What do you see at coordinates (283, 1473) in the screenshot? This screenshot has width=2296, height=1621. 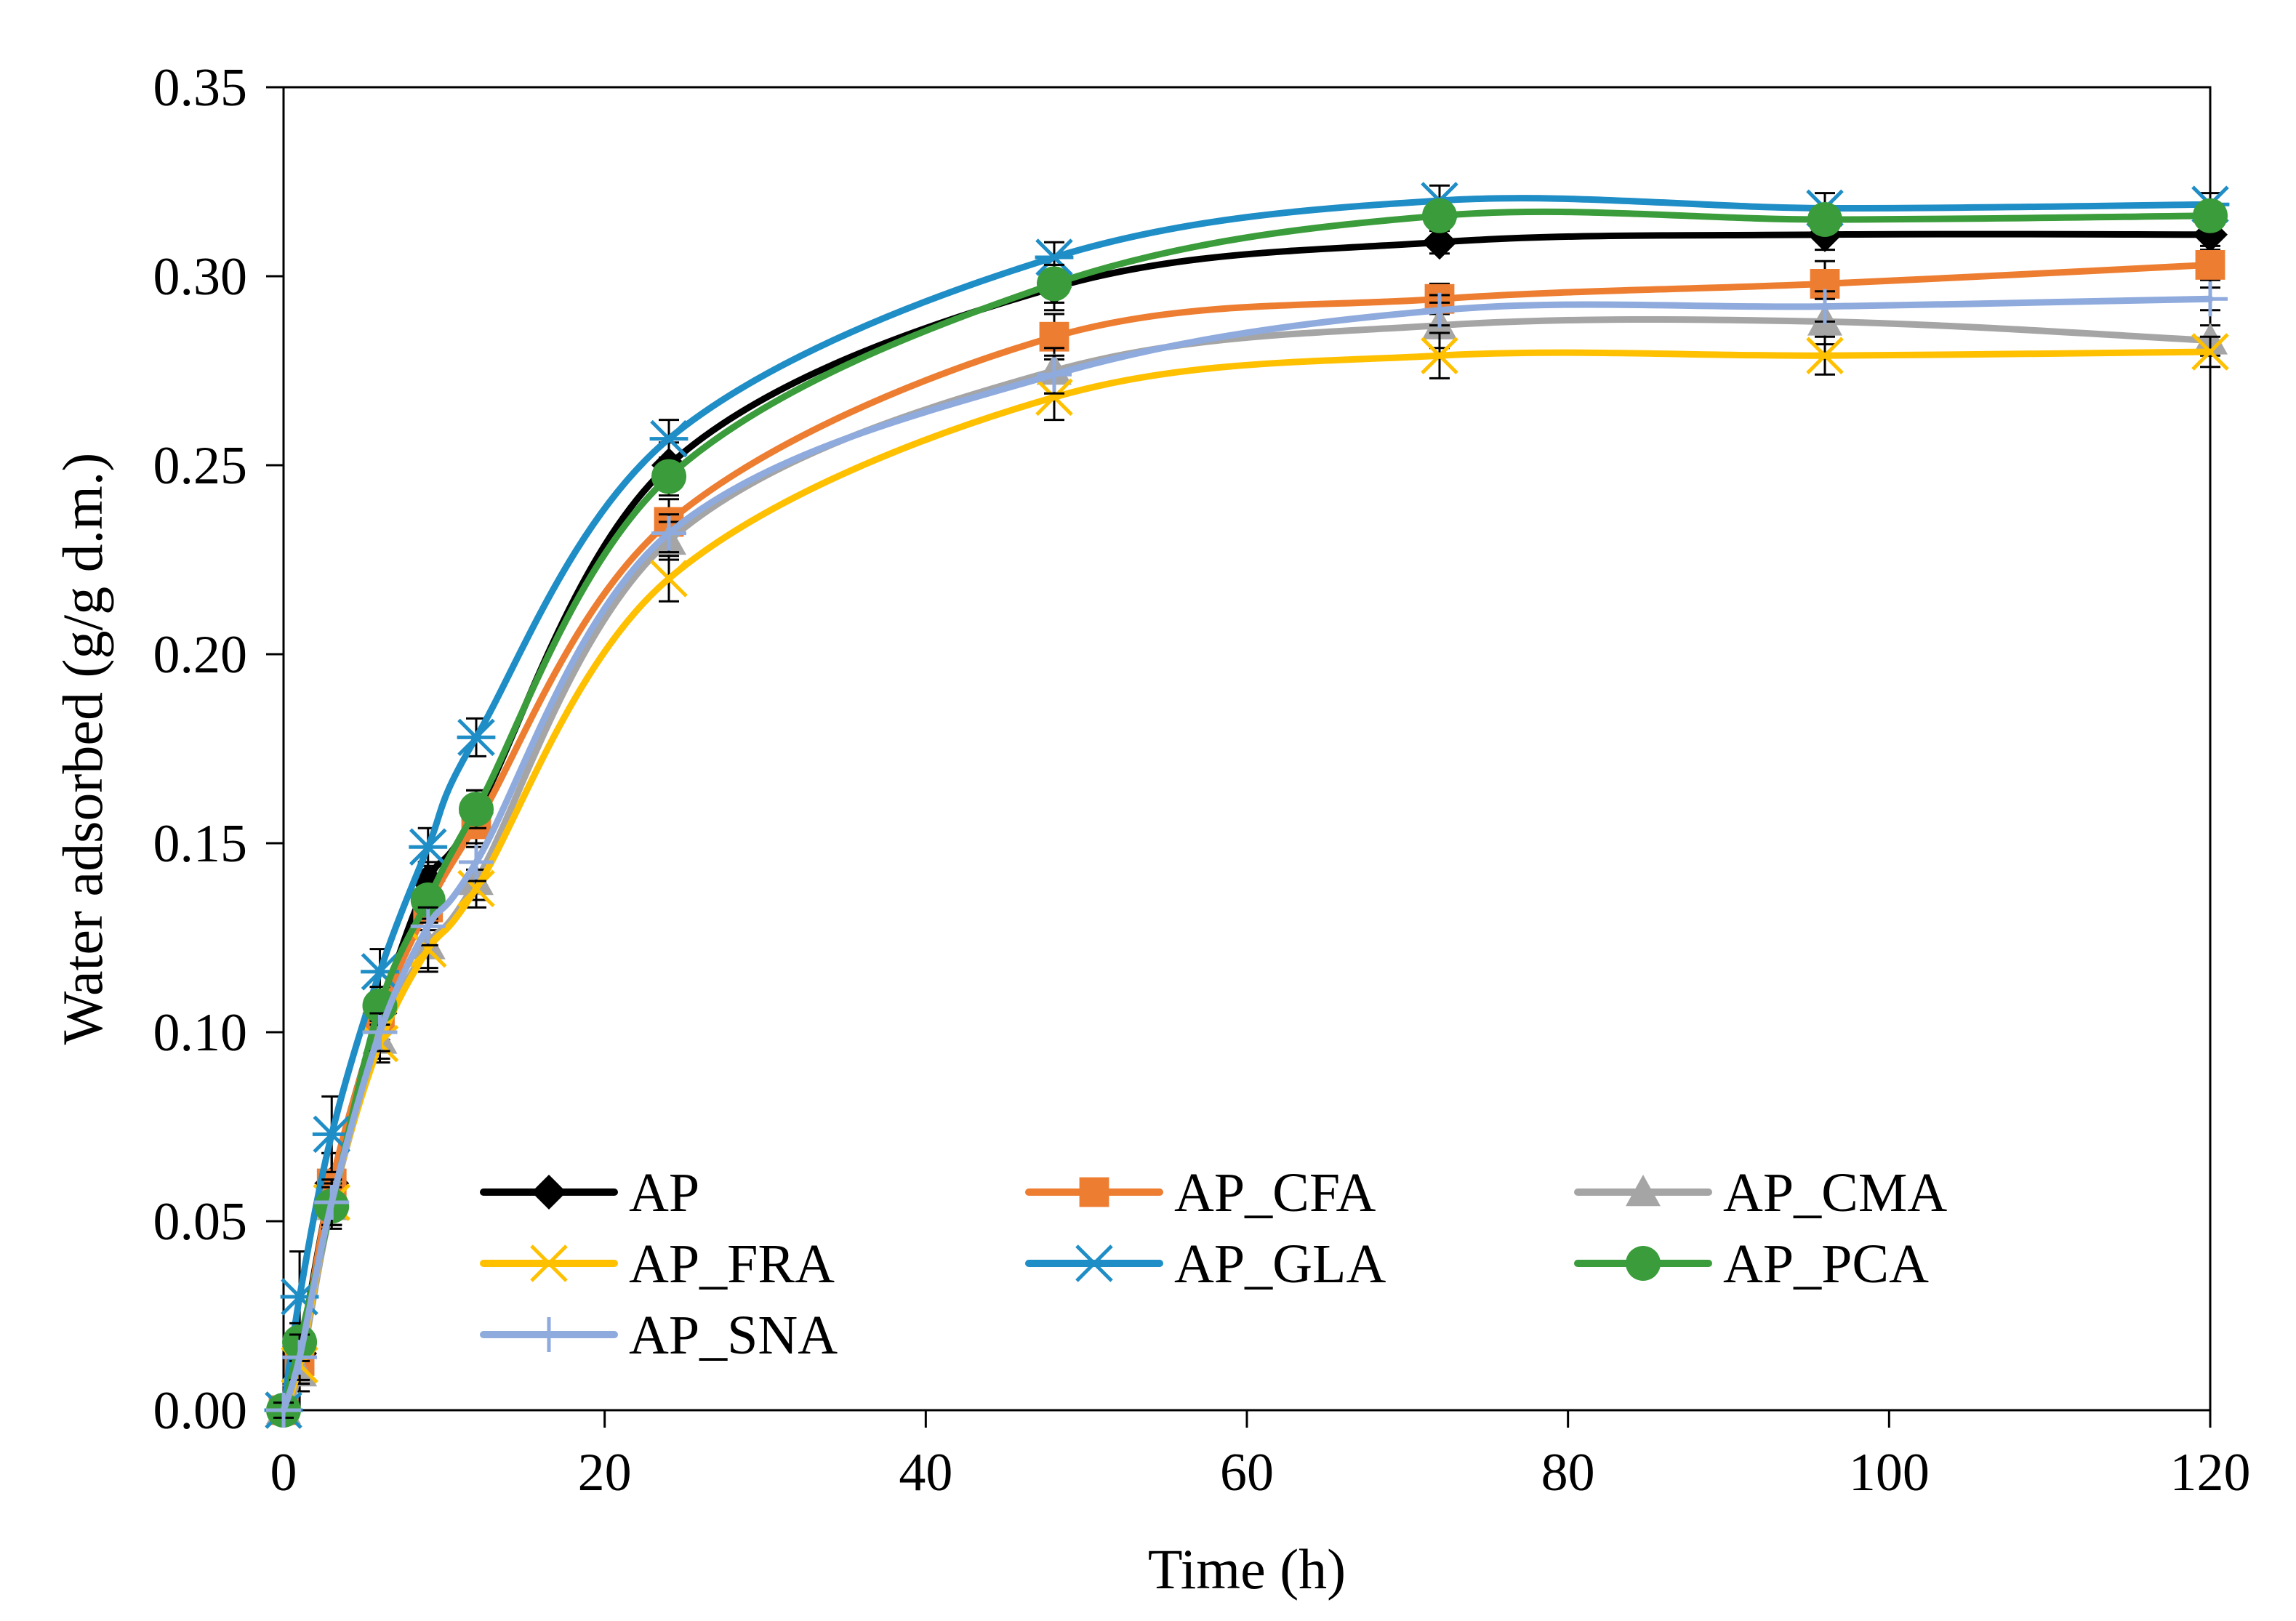 I see `x-tick-label: 0` at bounding box center [283, 1473].